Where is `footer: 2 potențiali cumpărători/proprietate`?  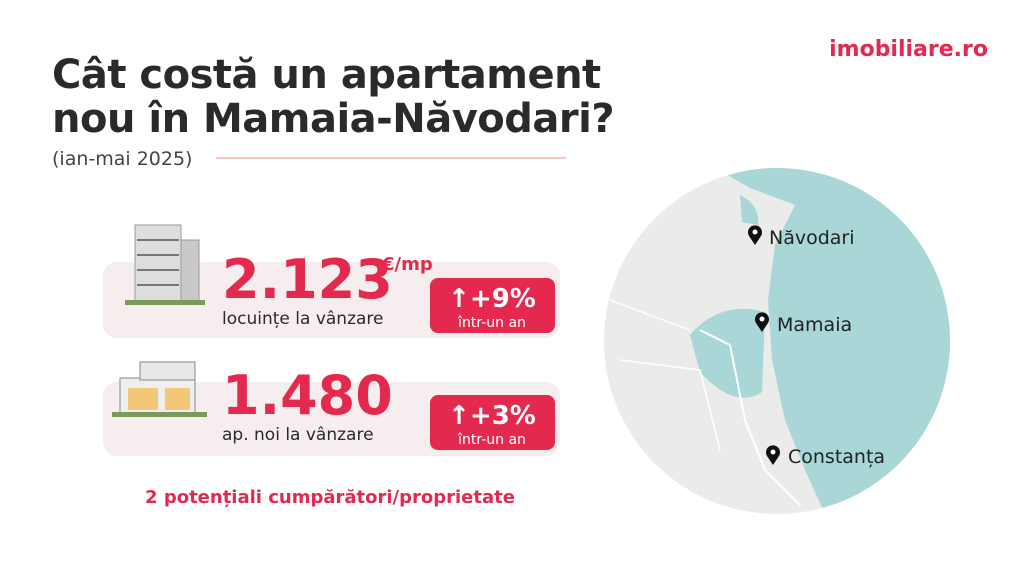
footer: 2 potențiali cumpărători/proprietate is located at coordinates (330, 497).